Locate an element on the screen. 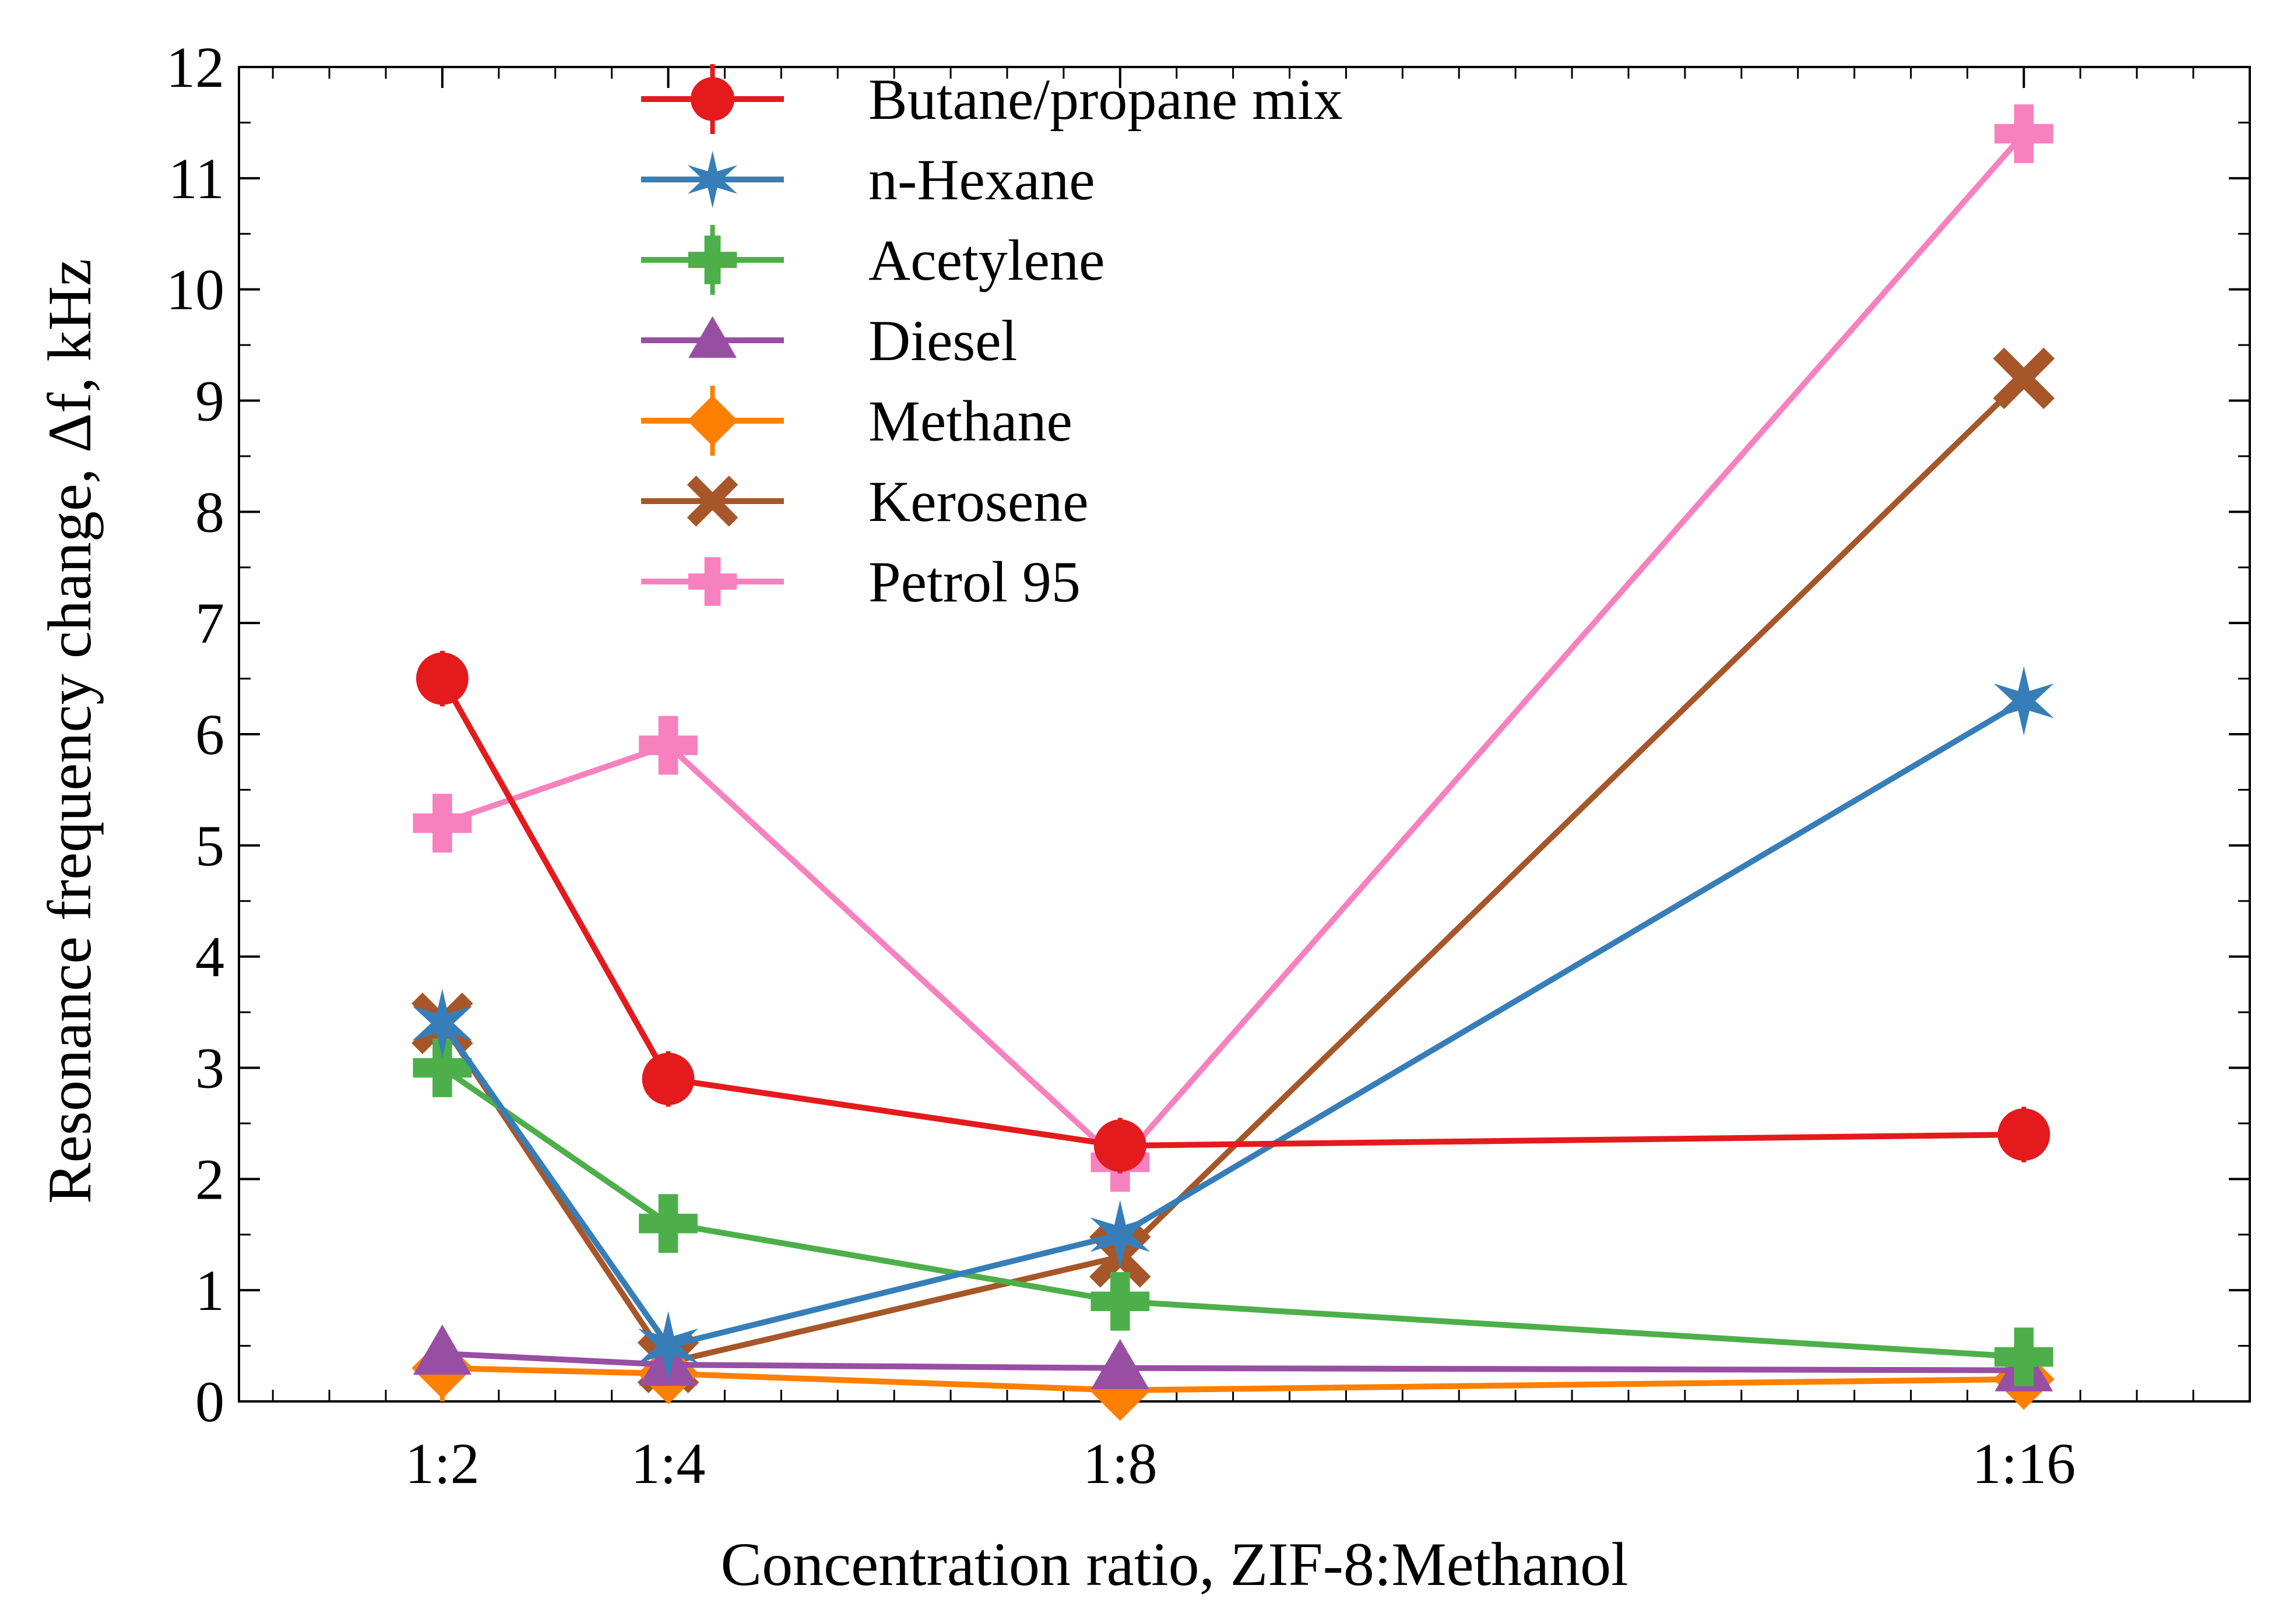  legend-entry: Methane is located at coordinates (856, 421).